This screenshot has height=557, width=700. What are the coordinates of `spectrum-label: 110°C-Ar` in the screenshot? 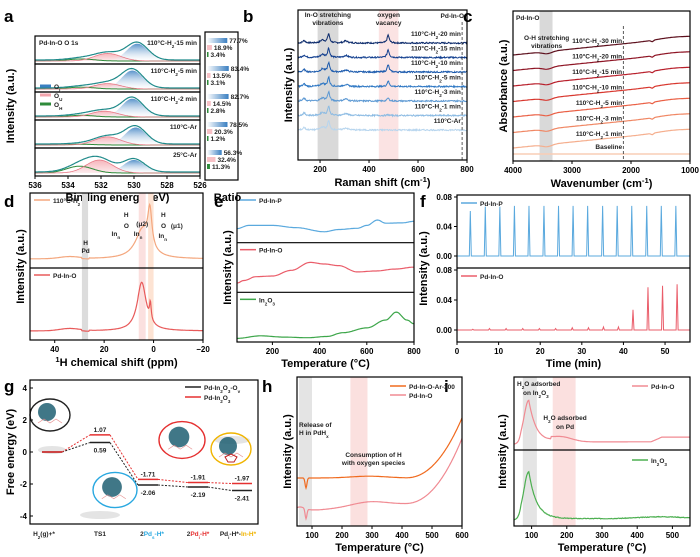 It's located at (448, 121).